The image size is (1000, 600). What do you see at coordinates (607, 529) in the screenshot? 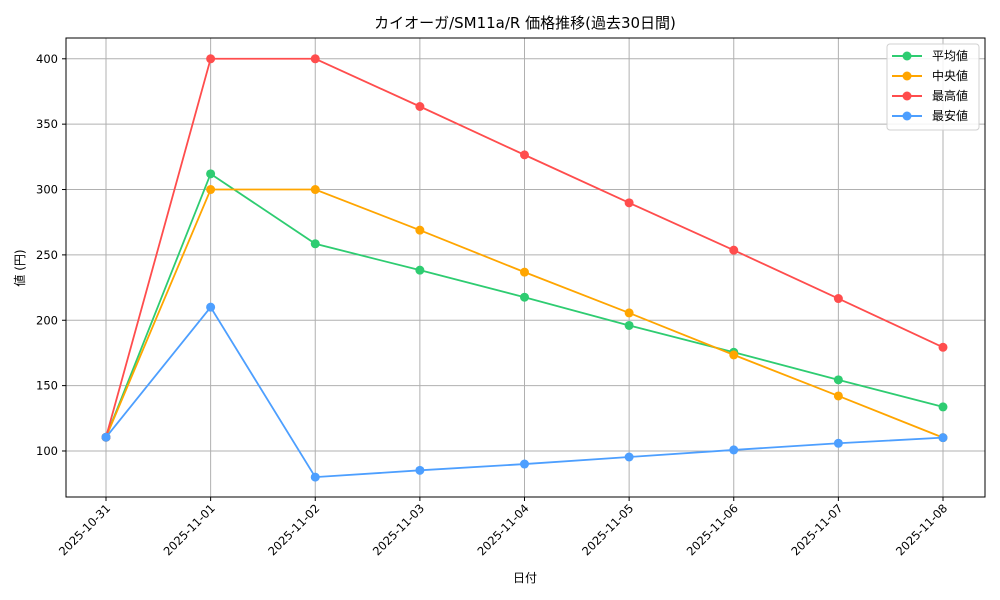
I see `x-tick-label: 2025-11-05` at bounding box center [607, 529].